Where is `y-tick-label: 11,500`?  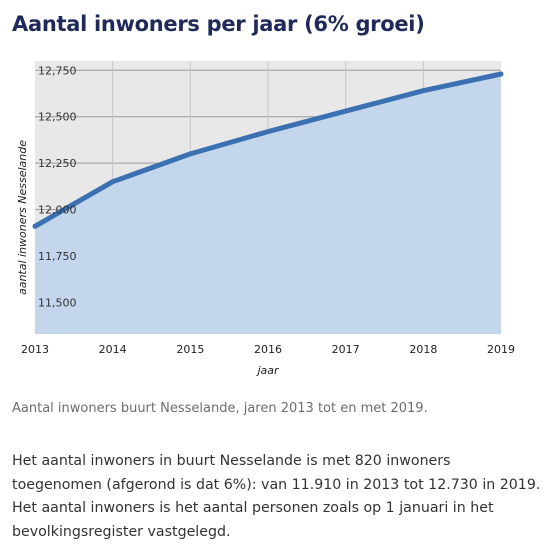 y-tick-label: 11,500 is located at coordinates (57, 302).